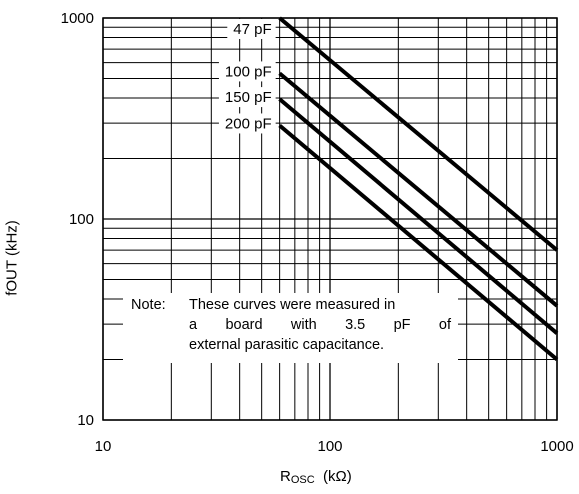 The image size is (579, 494). What do you see at coordinates (329, 446) in the screenshot?
I see `x-tick-label: 100` at bounding box center [329, 446].